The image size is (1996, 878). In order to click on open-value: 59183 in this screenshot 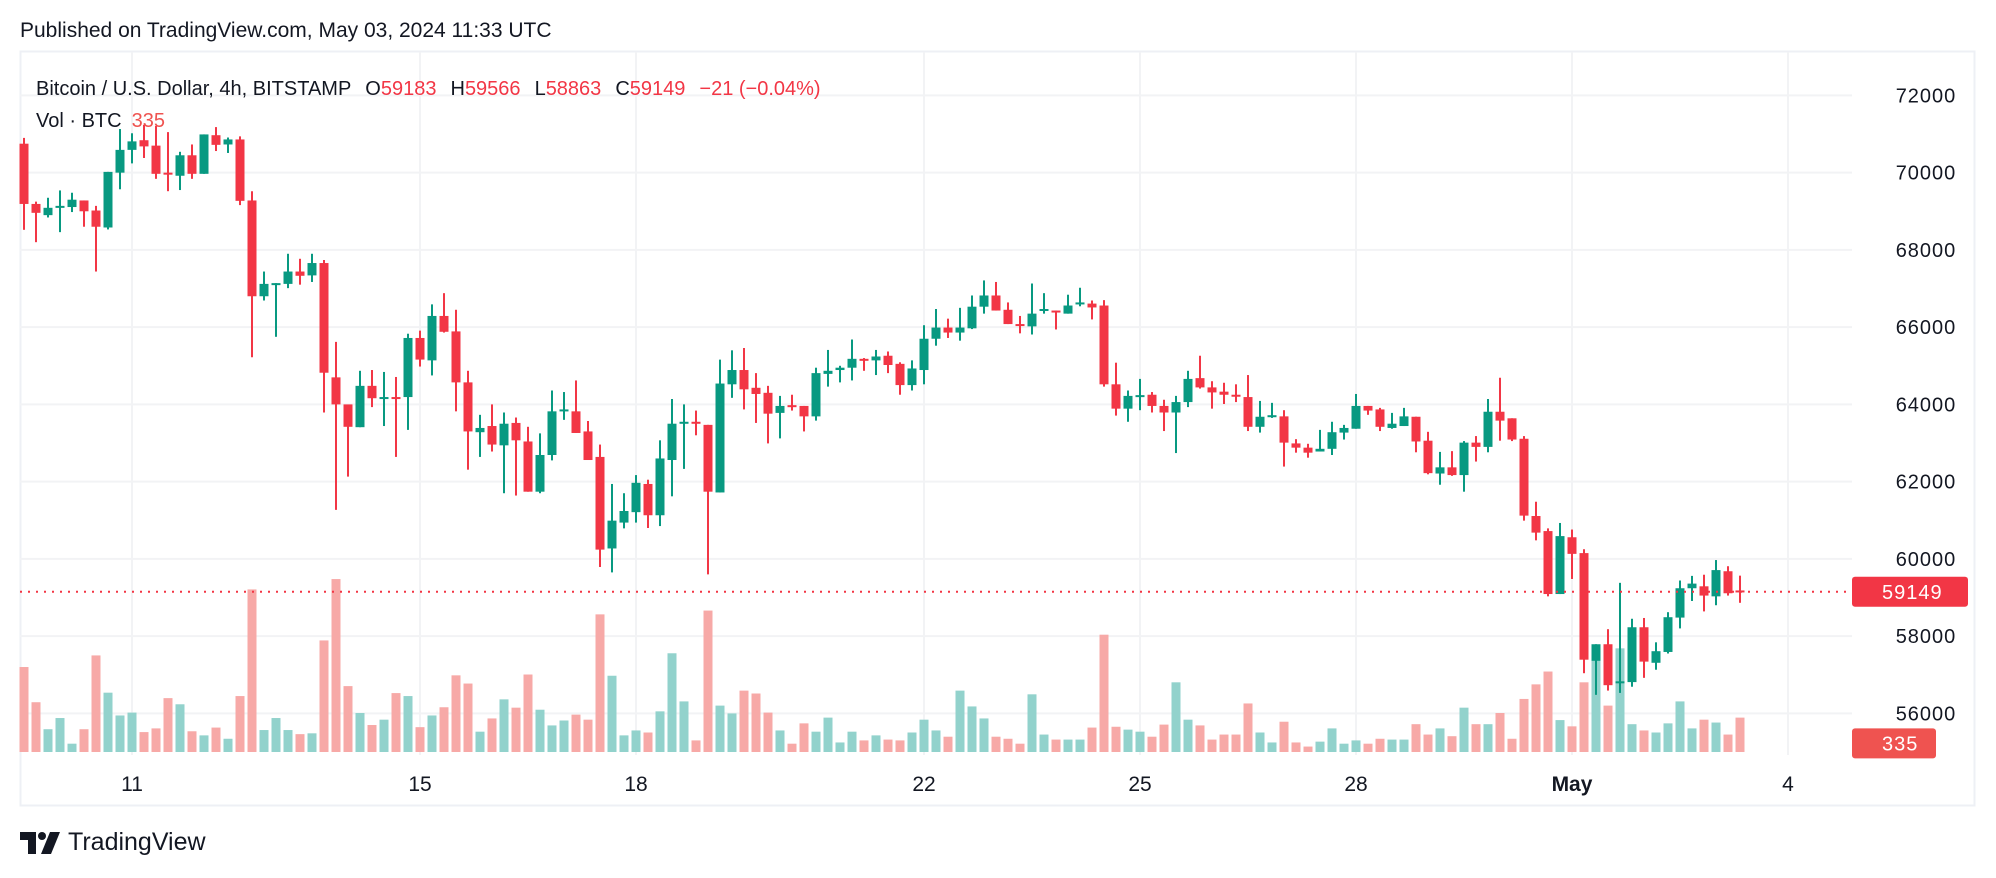, I will do `click(408, 89)`.